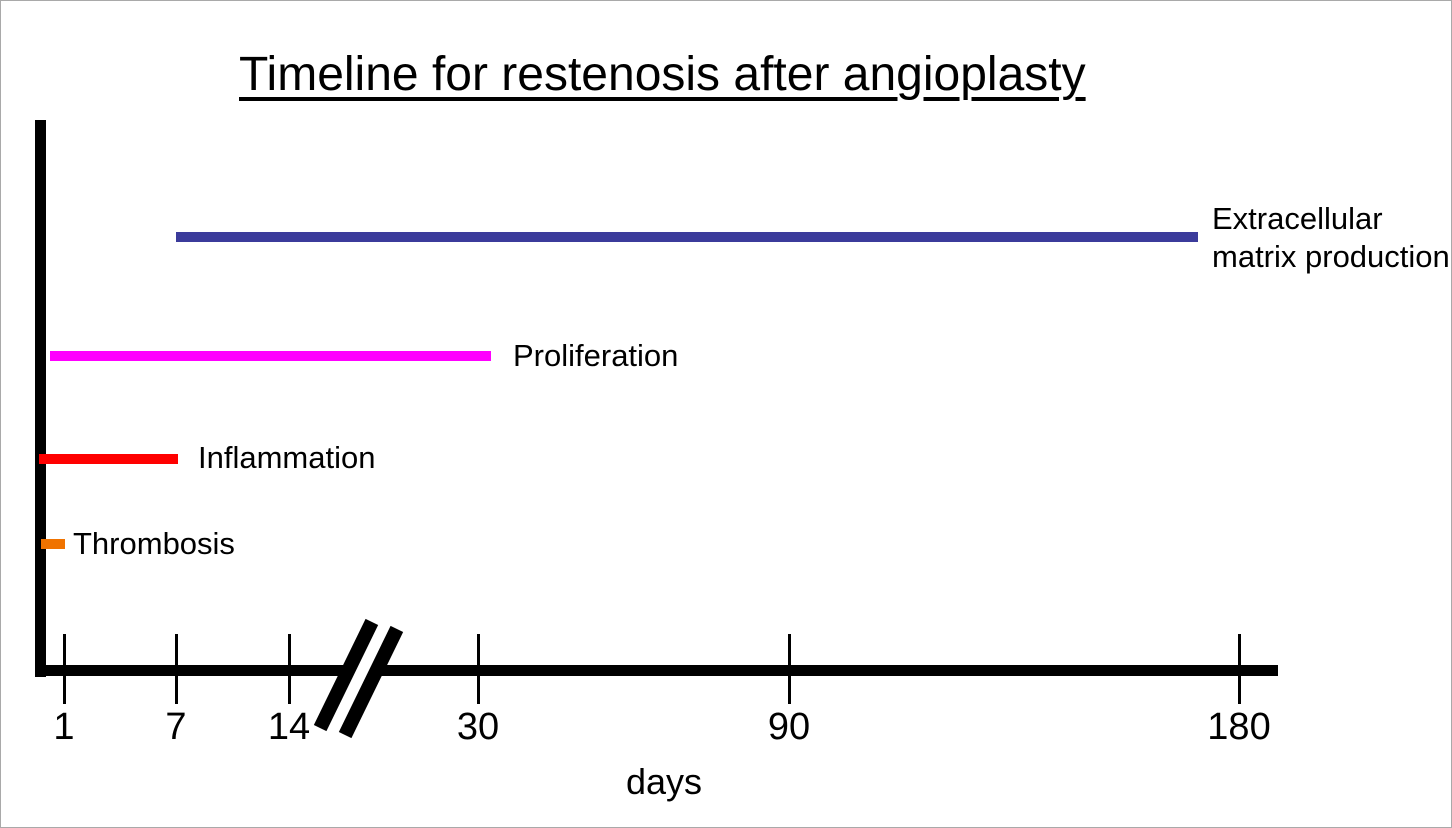  I want to click on x-axis-tick-label: 180, so click(1239, 727).